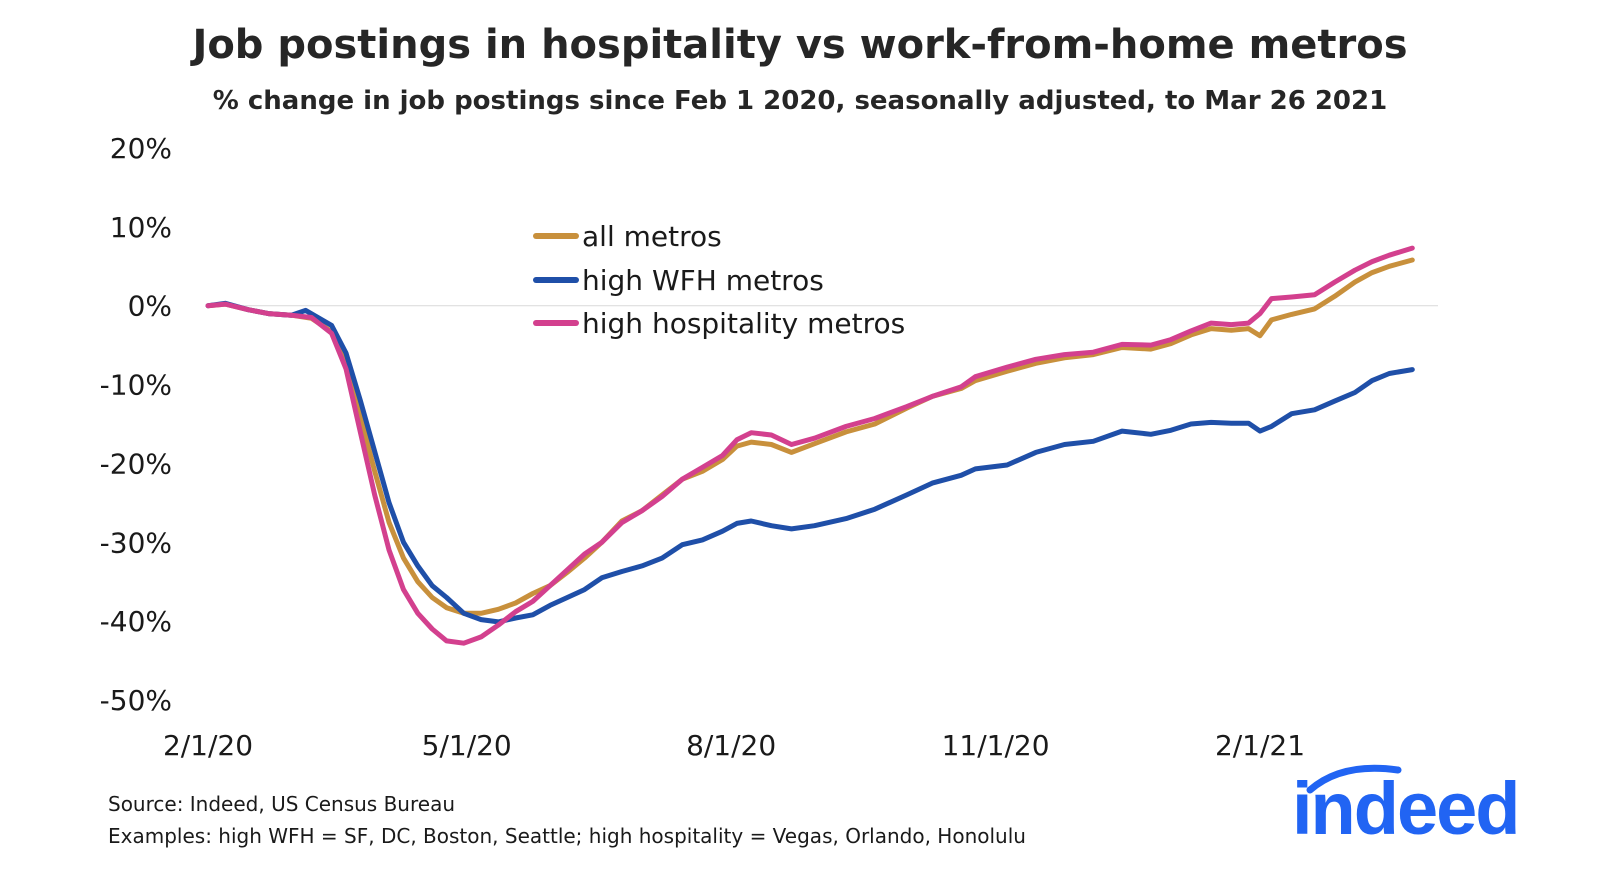 The width and height of the screenshot is (1600, 876). I want to click on legend-label: all metros, so click(652, 236).